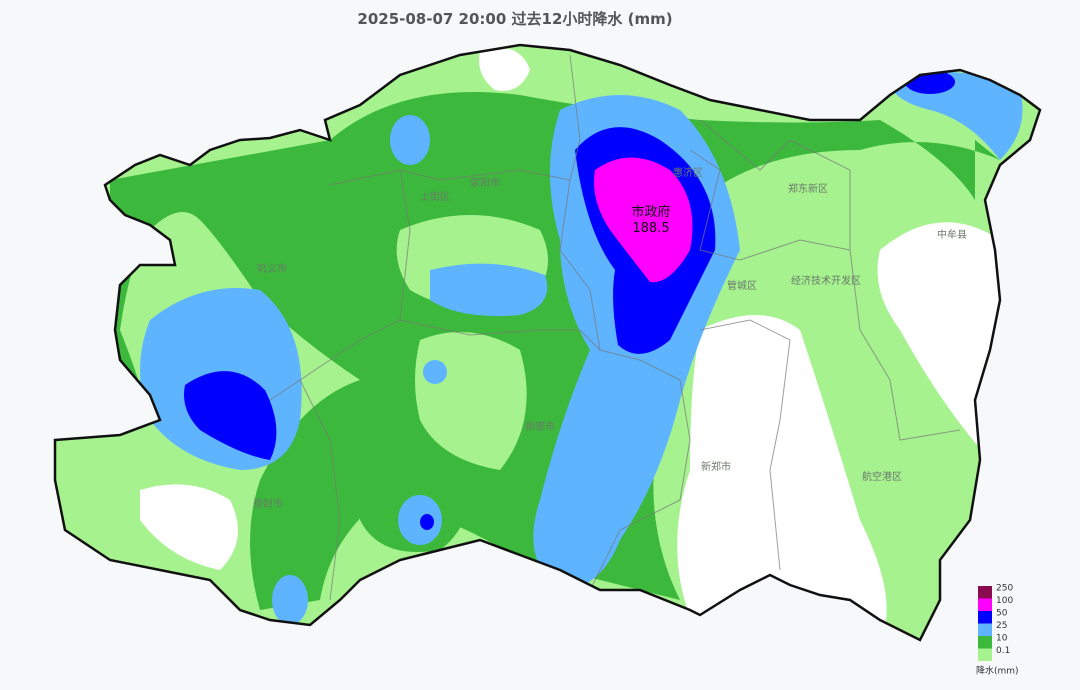 The width and height of the screenshot is (1080, 690). Describe the element at coordinates (1002, 614) in the screenshot. I see `legend-label: 50` at that location.